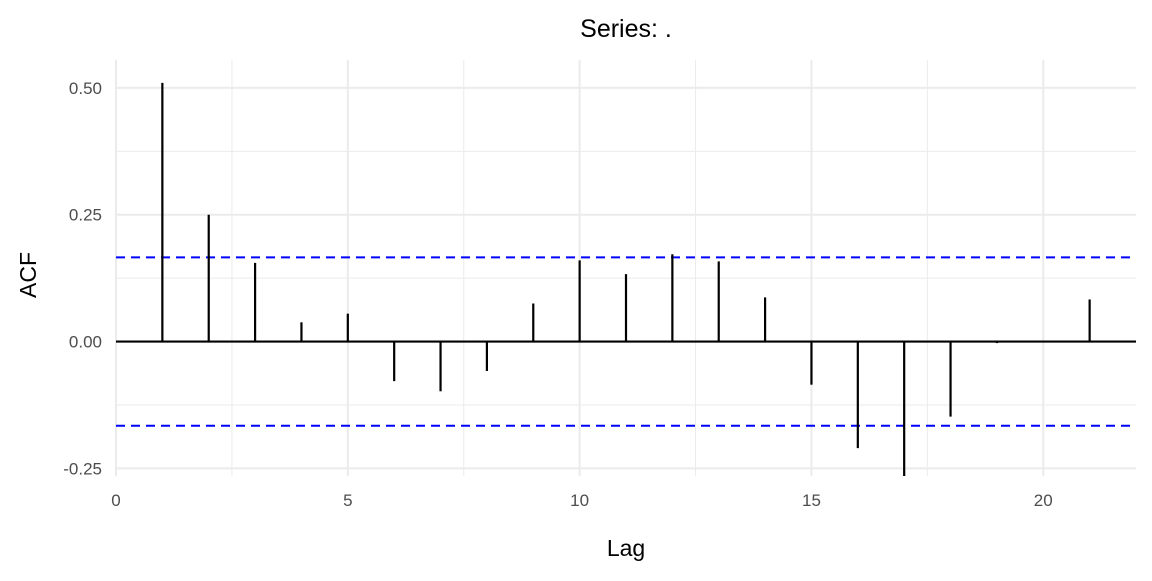 The width and height of the screenshot is (1152, 581). What do you see at coordinates (626, 548) in the screenshot?
I see `x-axis-title: Lag` at bounding box center [626, 548].